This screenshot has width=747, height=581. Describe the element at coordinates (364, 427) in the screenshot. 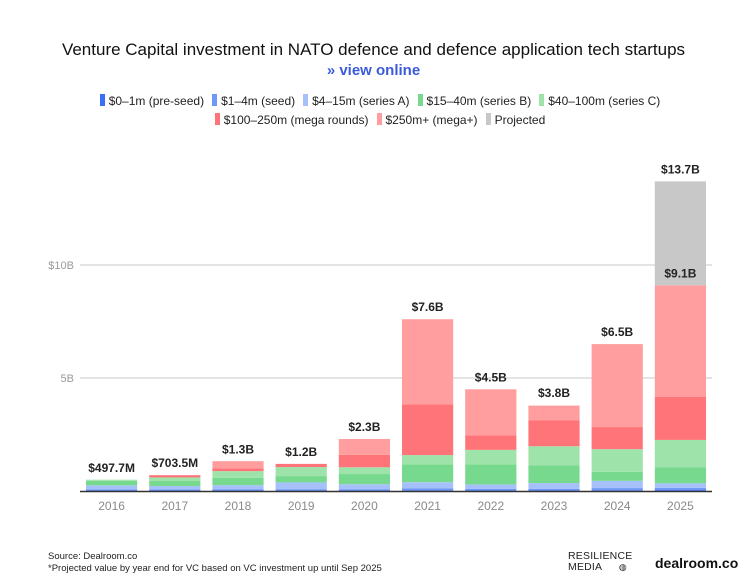

I see `total-label: $2.3B` at that location.